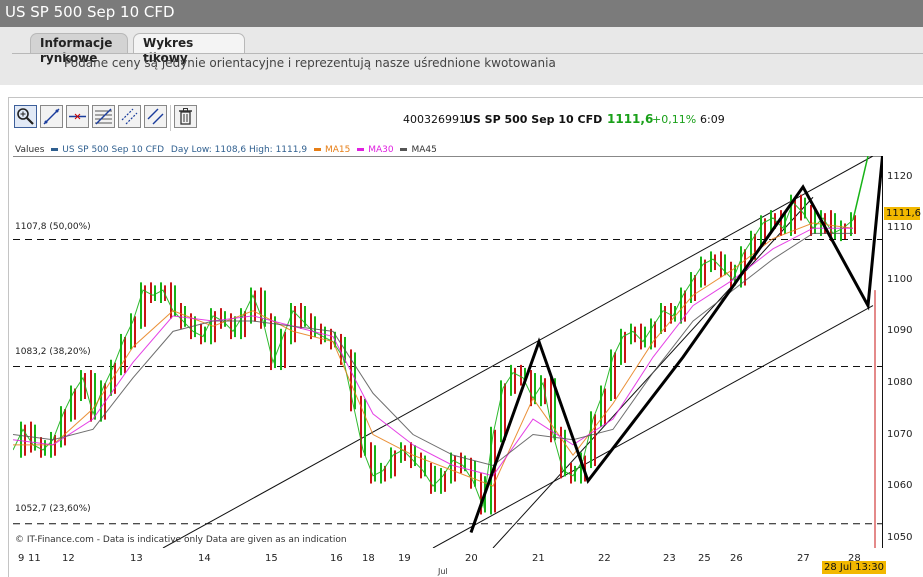 Image resolution: width=923 pixels, height=577 pixels. Describe the element at coordinates (900, 537) in the screenshot. I see `y-tick-label: 1050` at that location.